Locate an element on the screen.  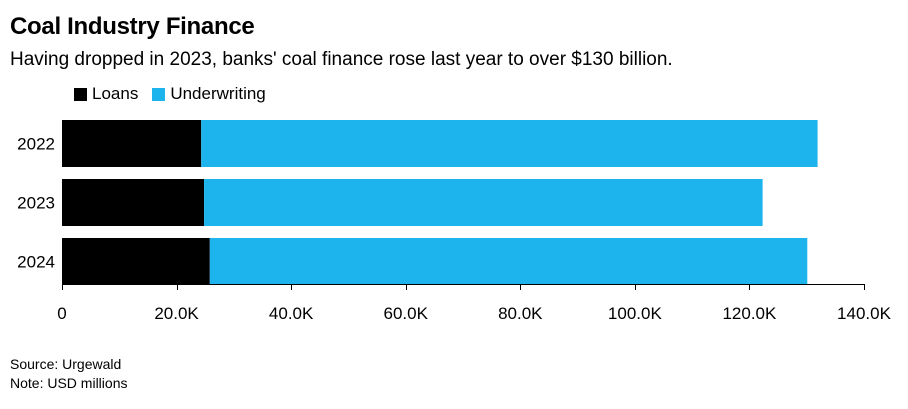
bar-loans-2024 is located at coordinates (136, 261).